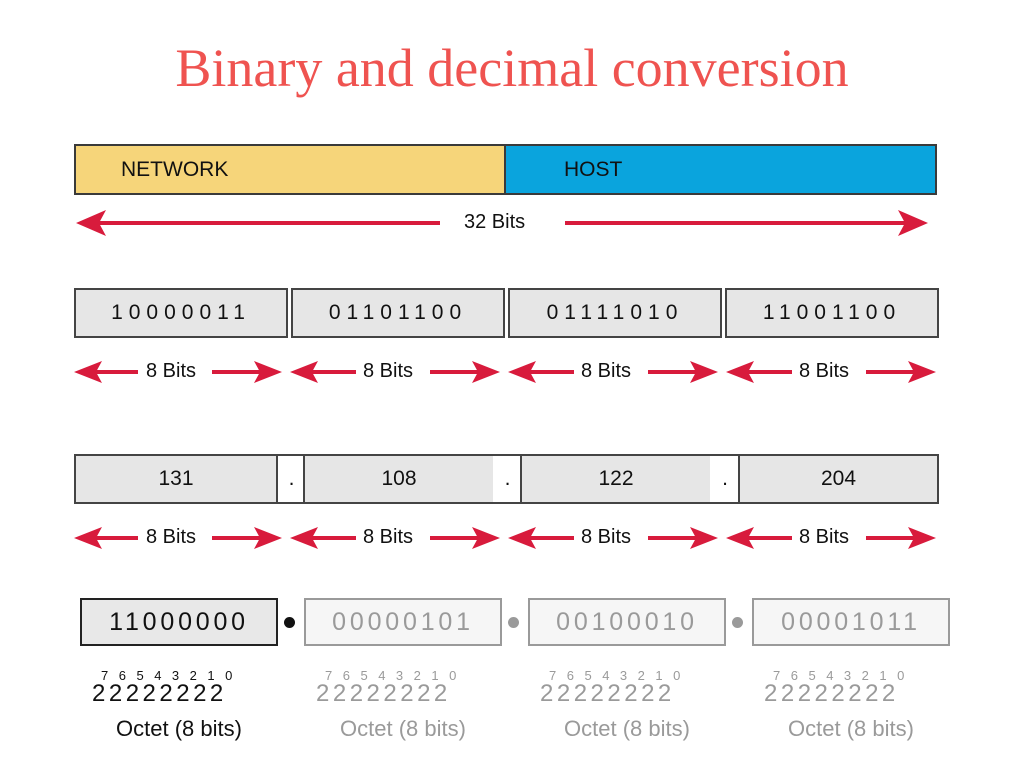 This screenshot has height=768, width=1024. I want to click on host-label: HOST, so click(593, 169).